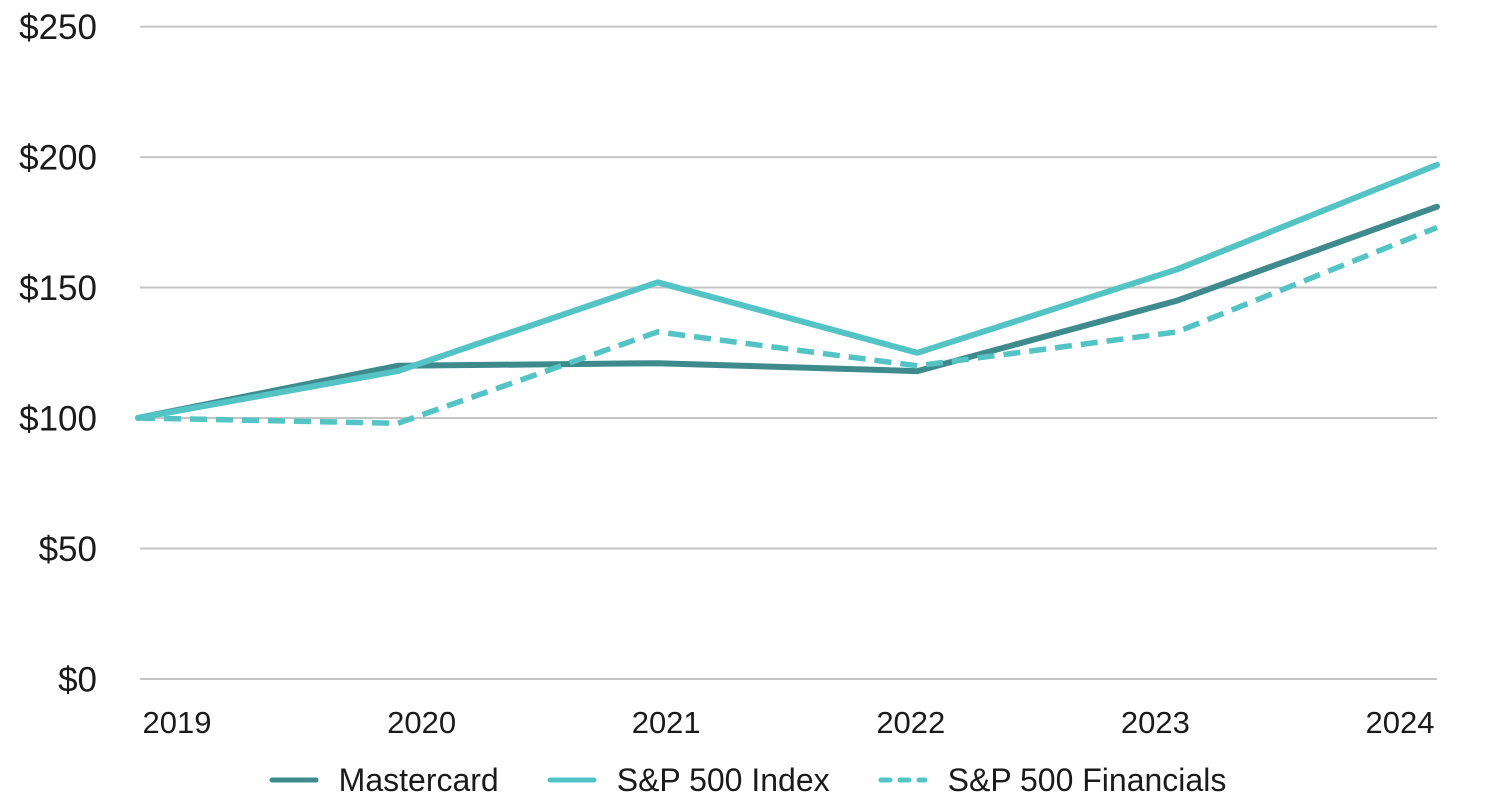 The width and height of the screenshot is (1495, 810). Describe the element at coordinates (1400, 722) in the screenshot. I see `x-axis-tick-label: 2024` at that location.